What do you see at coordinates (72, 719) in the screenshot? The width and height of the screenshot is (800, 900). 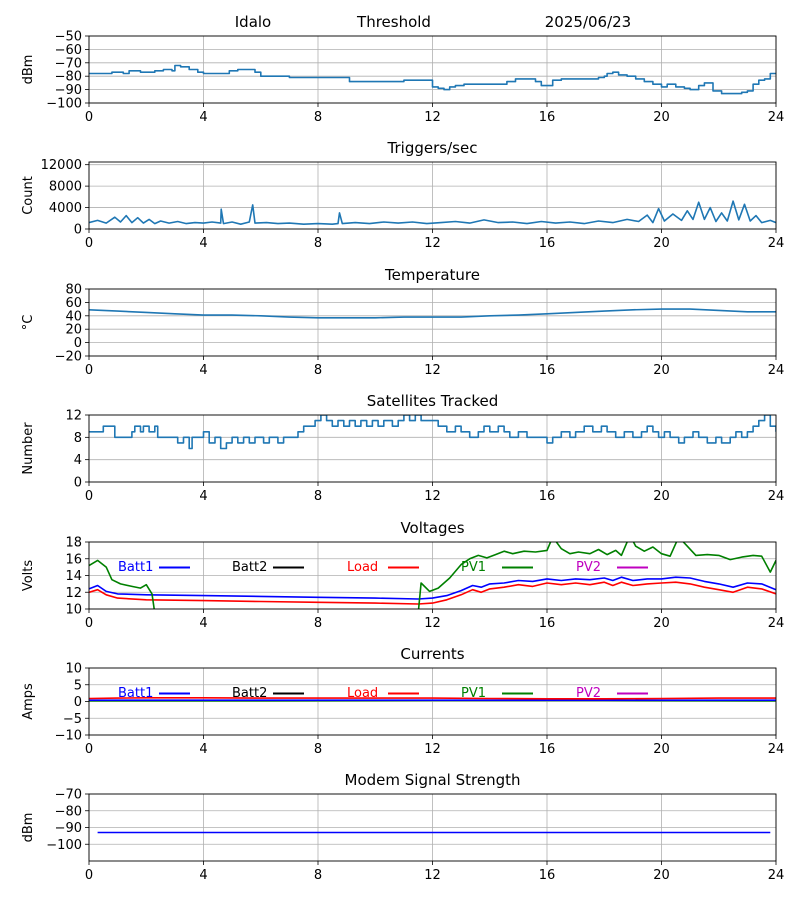 I see `currents-ytick-label: −5` at bounding box center [72, 719].